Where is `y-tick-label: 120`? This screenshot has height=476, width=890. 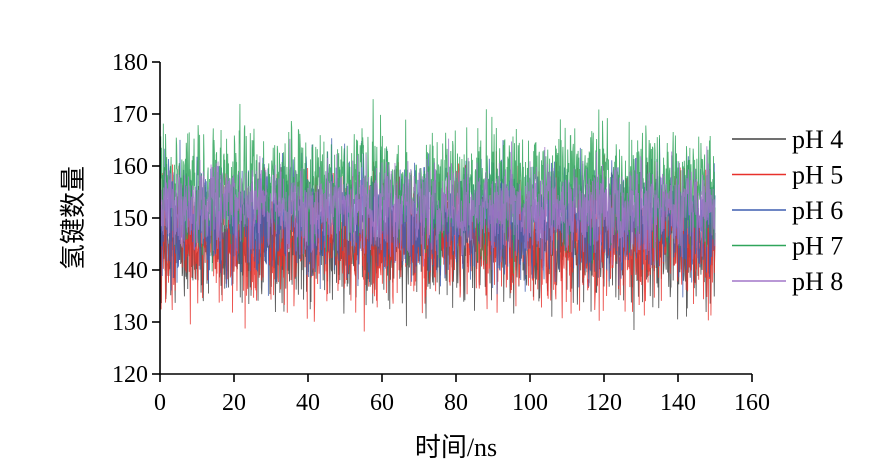
y-tick-label: 120 is located at coordinates (130, 375).